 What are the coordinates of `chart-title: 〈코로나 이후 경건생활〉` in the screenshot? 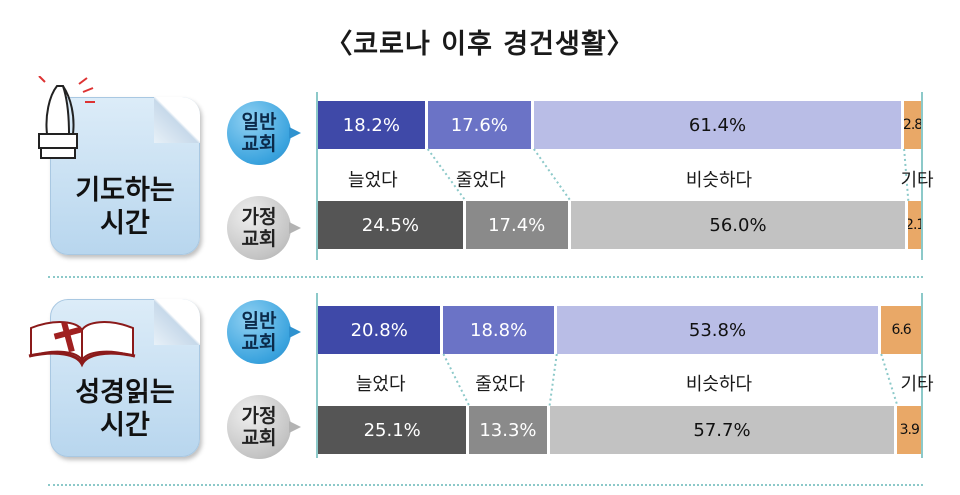 It's located at (480, 44).